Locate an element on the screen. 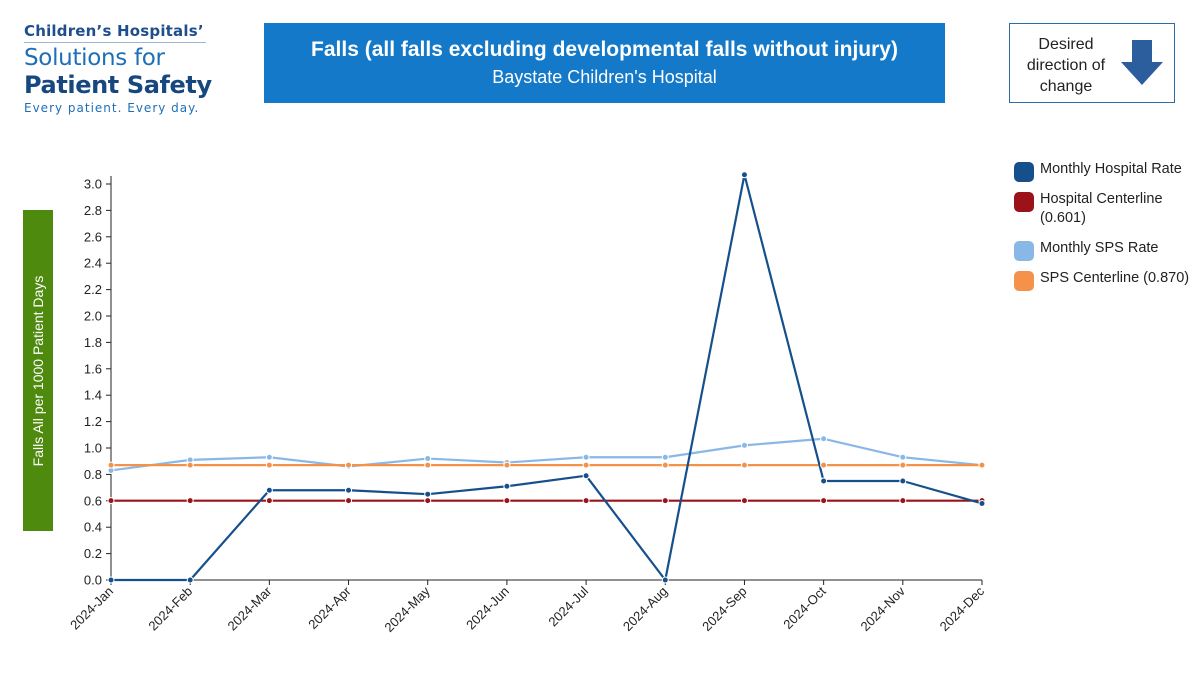 Image resolution: width=1200 pixels, height=676 pixels. x-tick-label: 2024-Jul is located at coordinates (568, 606).